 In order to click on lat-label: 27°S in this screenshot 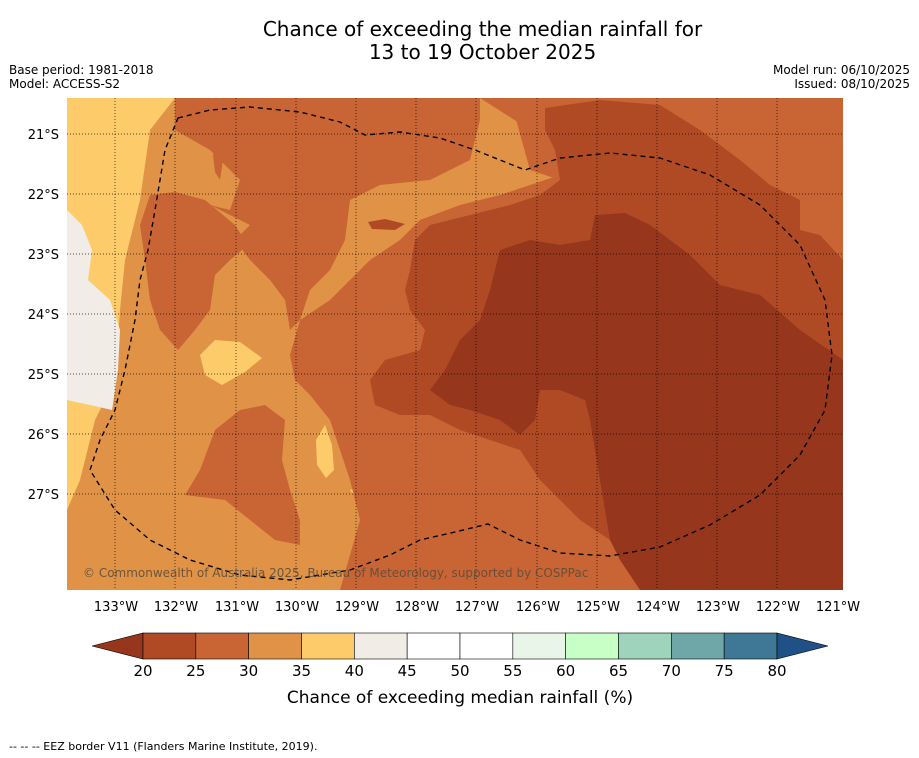, I will do `click(43, 495)`.